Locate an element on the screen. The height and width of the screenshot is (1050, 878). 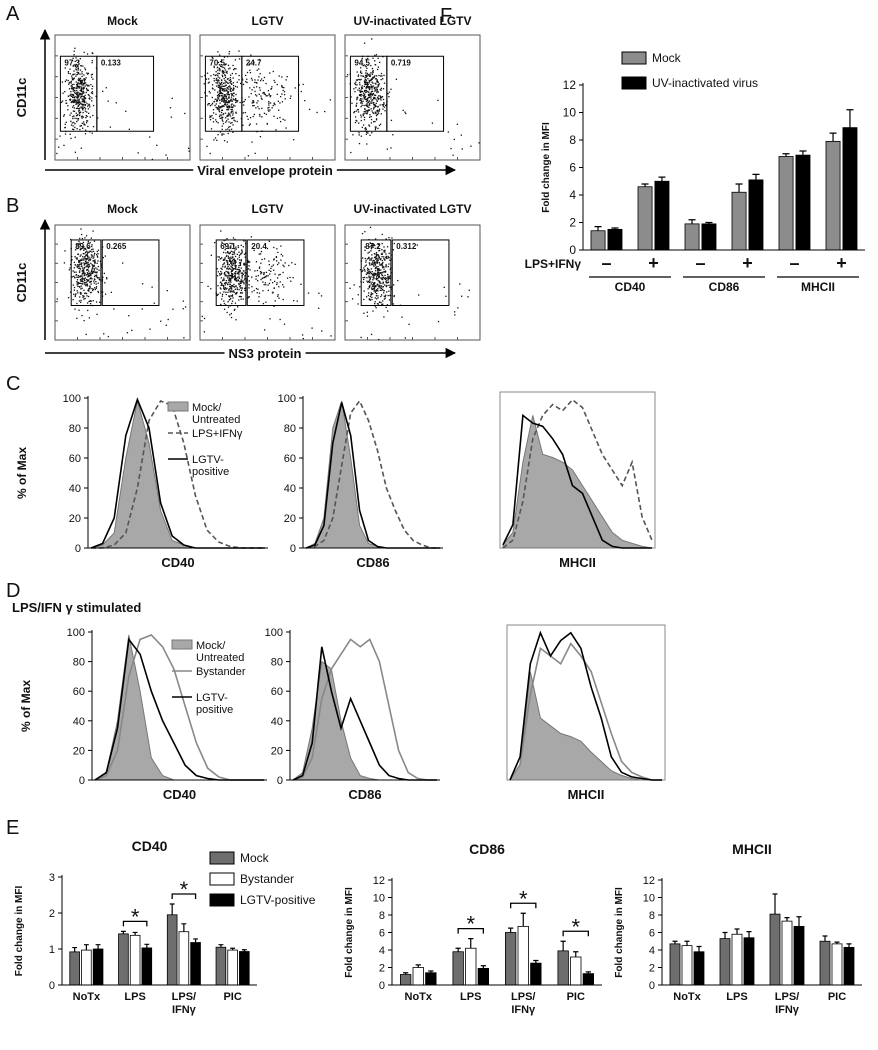
y-tick-label: 12 is located at coordinates (649, 881).